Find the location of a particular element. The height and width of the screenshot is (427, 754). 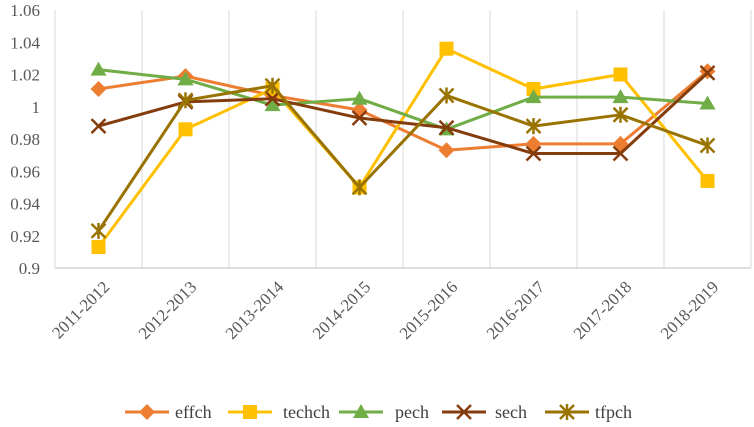

y-tick-label: 1.06 is located at coordinates (25, 10).